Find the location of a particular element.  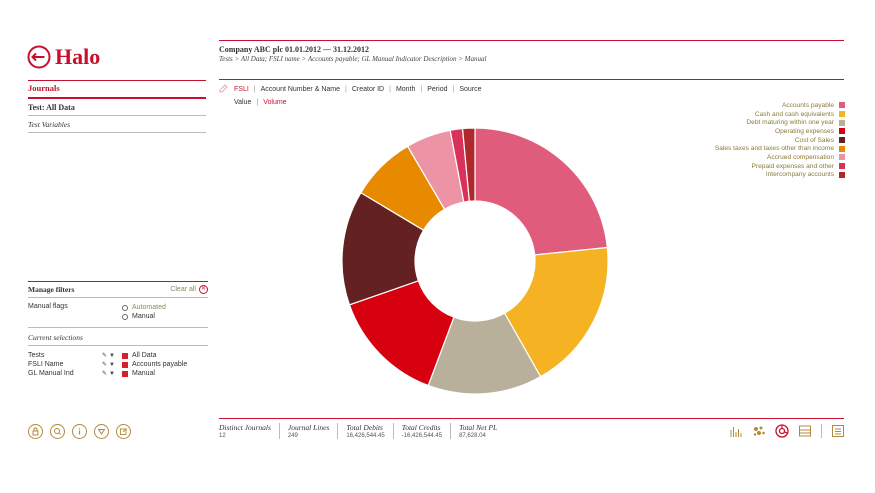

lock-icon is located at coordinates (35, 431).